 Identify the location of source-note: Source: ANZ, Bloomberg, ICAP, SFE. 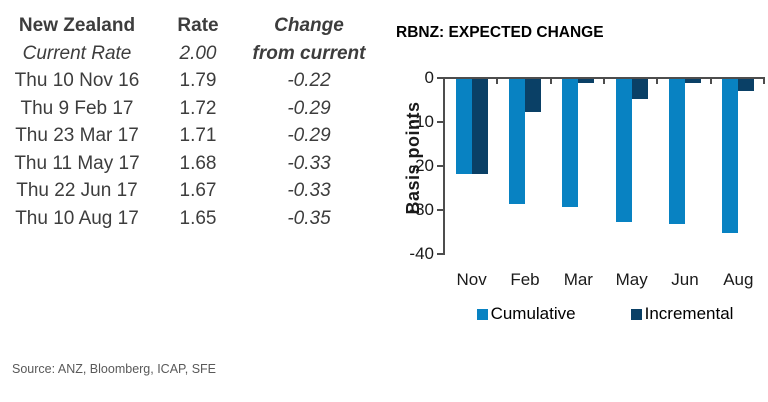
(114, 369).